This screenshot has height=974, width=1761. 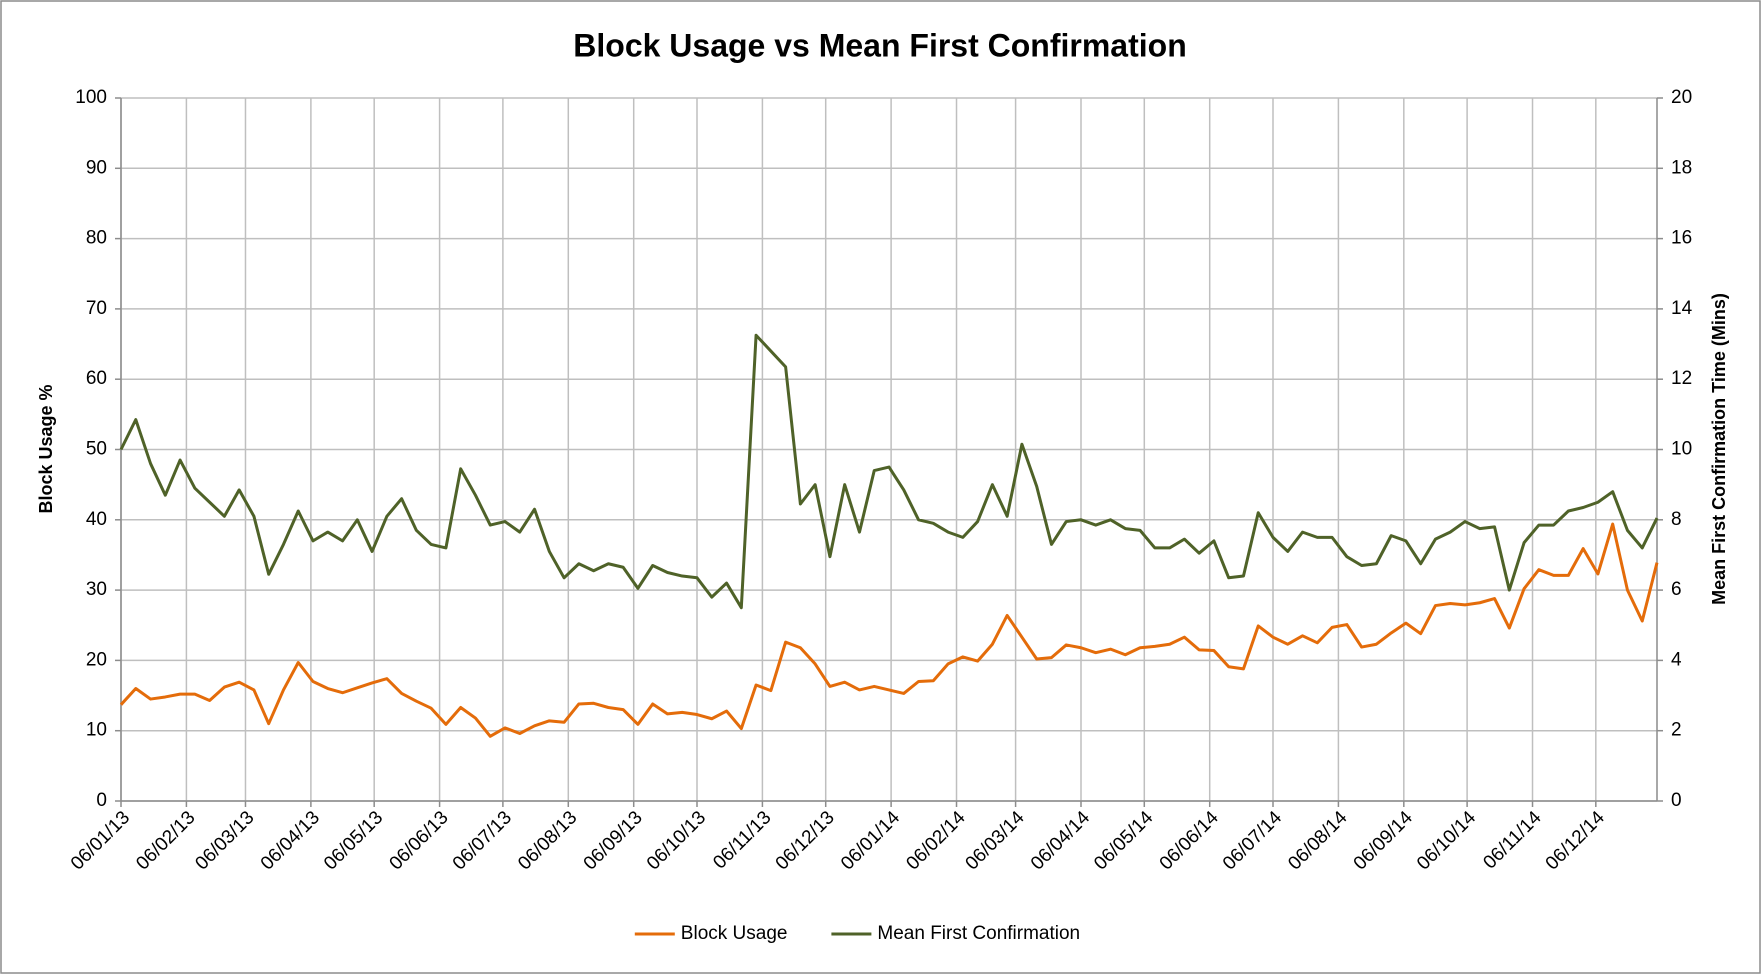 I want to click on y2-axis-title: Mean First Confirmation Time (Mins), so click(x=1719, y=449).